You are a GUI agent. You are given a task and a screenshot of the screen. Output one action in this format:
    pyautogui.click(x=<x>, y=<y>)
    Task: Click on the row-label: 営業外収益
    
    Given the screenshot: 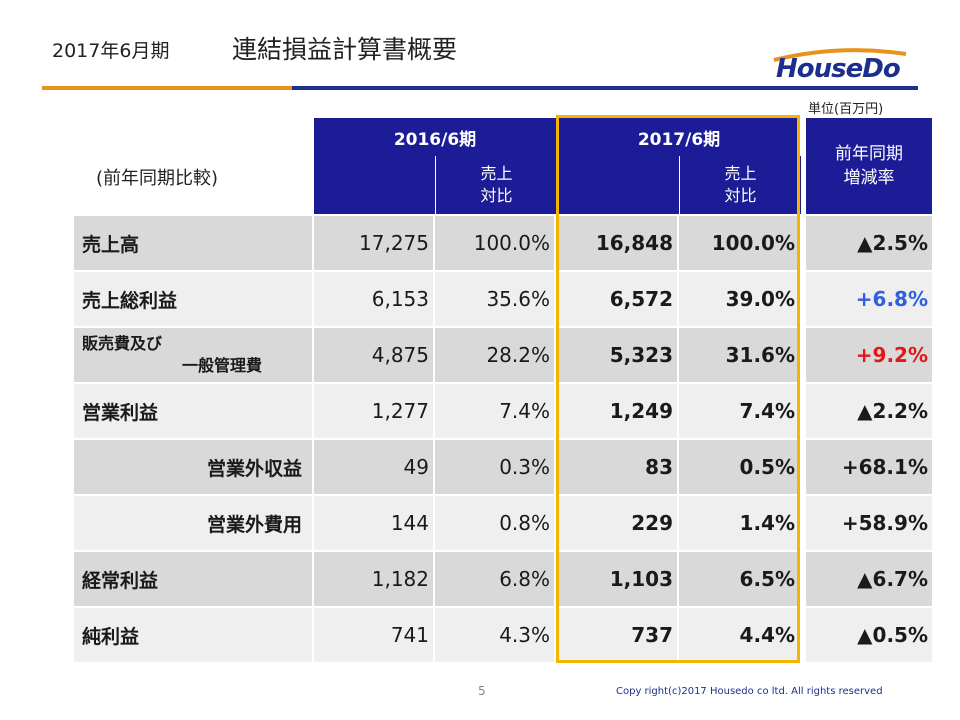 What is the action you would take?
    pyautogui.click(x=193, y=467)
    